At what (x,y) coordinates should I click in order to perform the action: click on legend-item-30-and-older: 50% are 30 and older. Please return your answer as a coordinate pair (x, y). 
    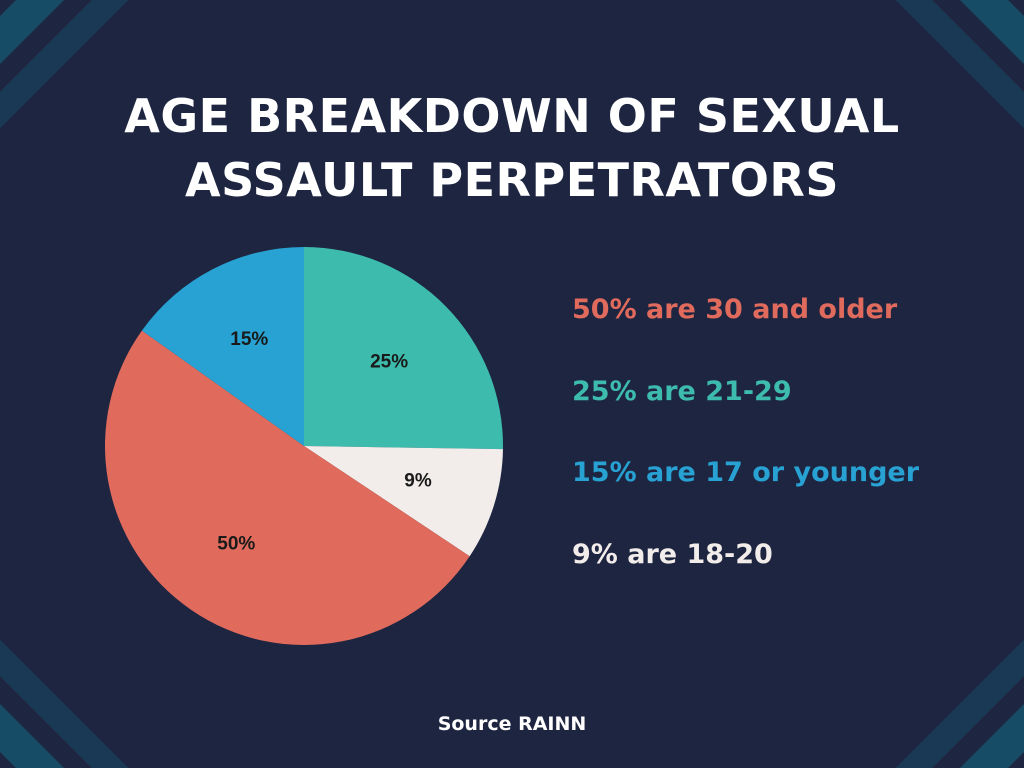
    Looking at the image, I should click on (735, 309).